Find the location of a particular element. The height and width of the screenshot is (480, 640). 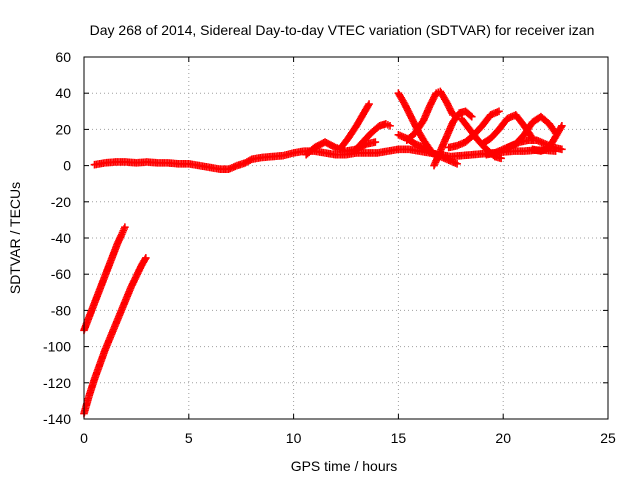

data-point-arc-i is located at coordinates (501, 158).